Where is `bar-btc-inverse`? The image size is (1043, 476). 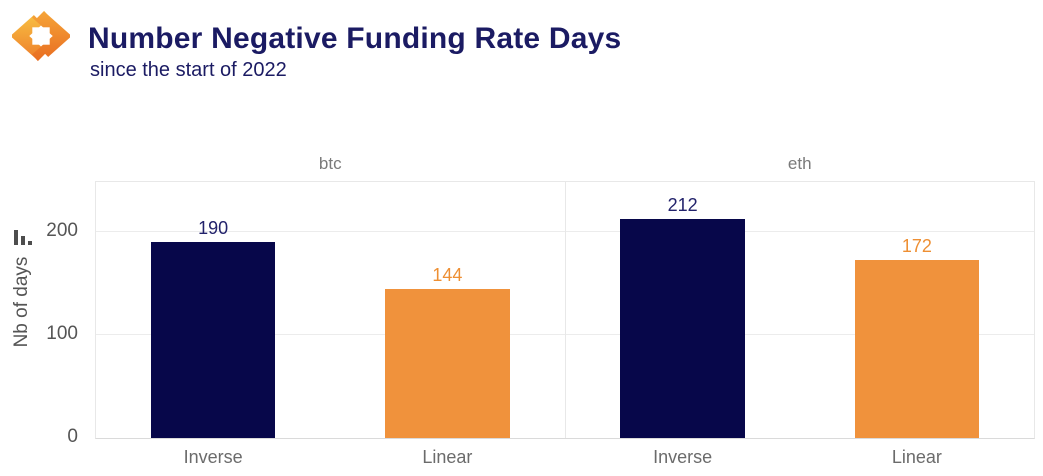 bar-btc-inverse is located at coordinates (213, 339).